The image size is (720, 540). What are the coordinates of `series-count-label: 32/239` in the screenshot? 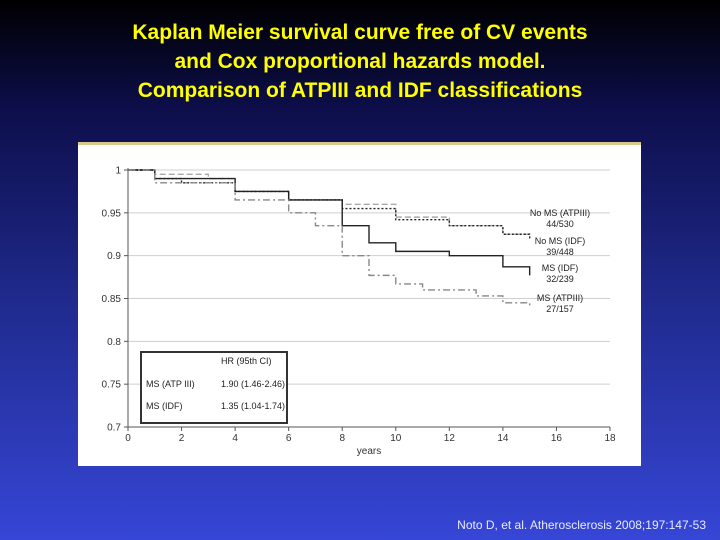 It's located at (560, 279).